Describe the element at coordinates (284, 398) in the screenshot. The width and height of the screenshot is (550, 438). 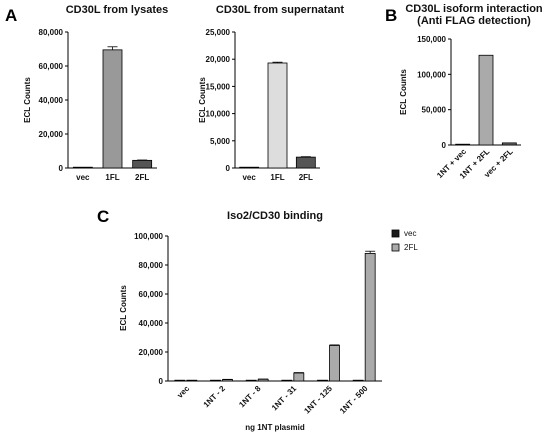
I see `chart4-x-tick-label: 1NT - 31` at that location.